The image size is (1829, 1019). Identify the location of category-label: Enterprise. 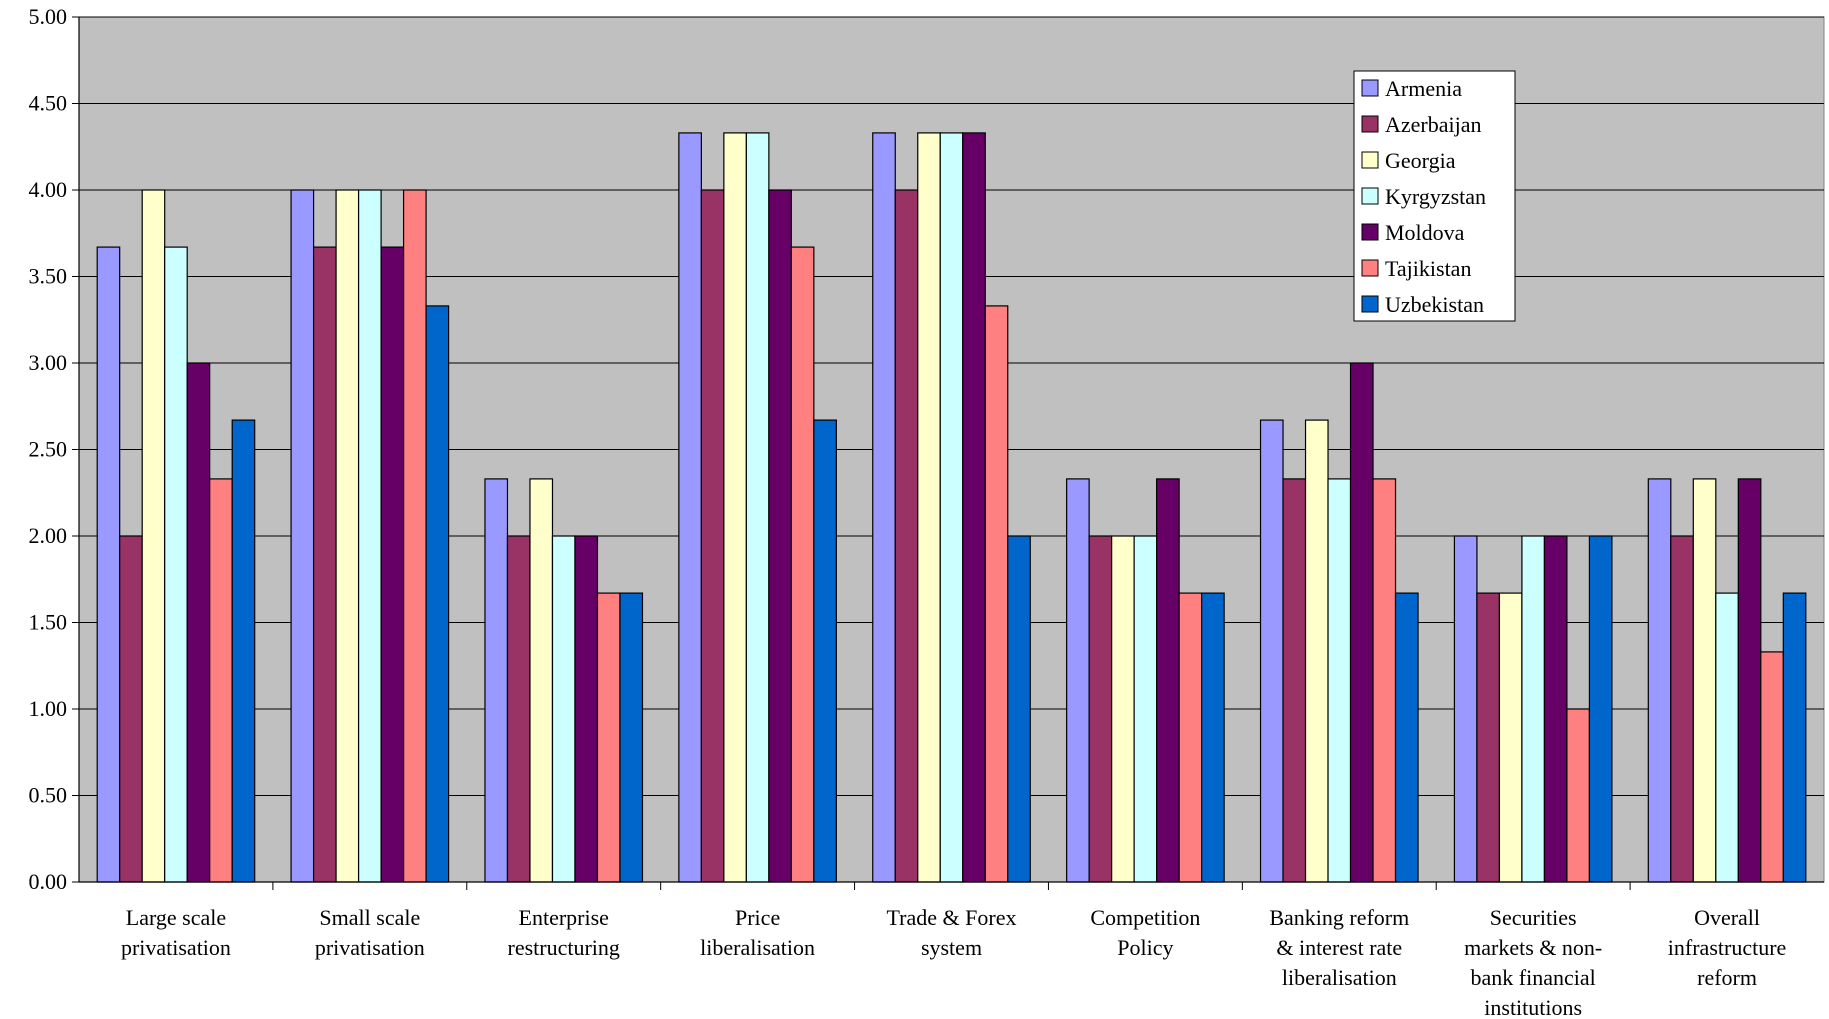
(564, 917).